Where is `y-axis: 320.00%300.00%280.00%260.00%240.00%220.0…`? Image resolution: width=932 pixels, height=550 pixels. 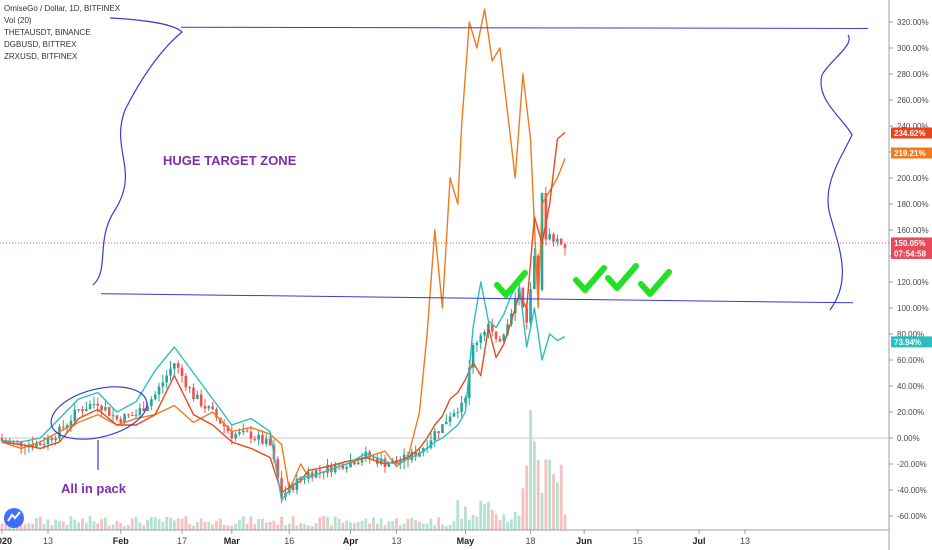
y-axis: 320.00%300.00%280.00%260.00%240.00%220.0… is located at coordinates (910, 275).